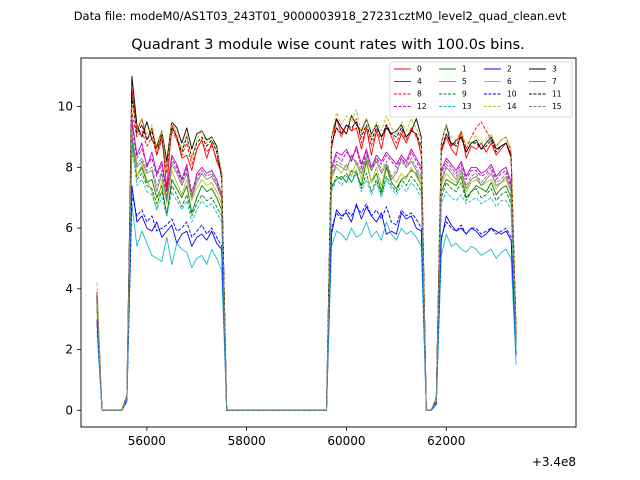  Describe the element at coordinates (69, 350) in the screenshot. I see `y-tick-label: 2` at that location.